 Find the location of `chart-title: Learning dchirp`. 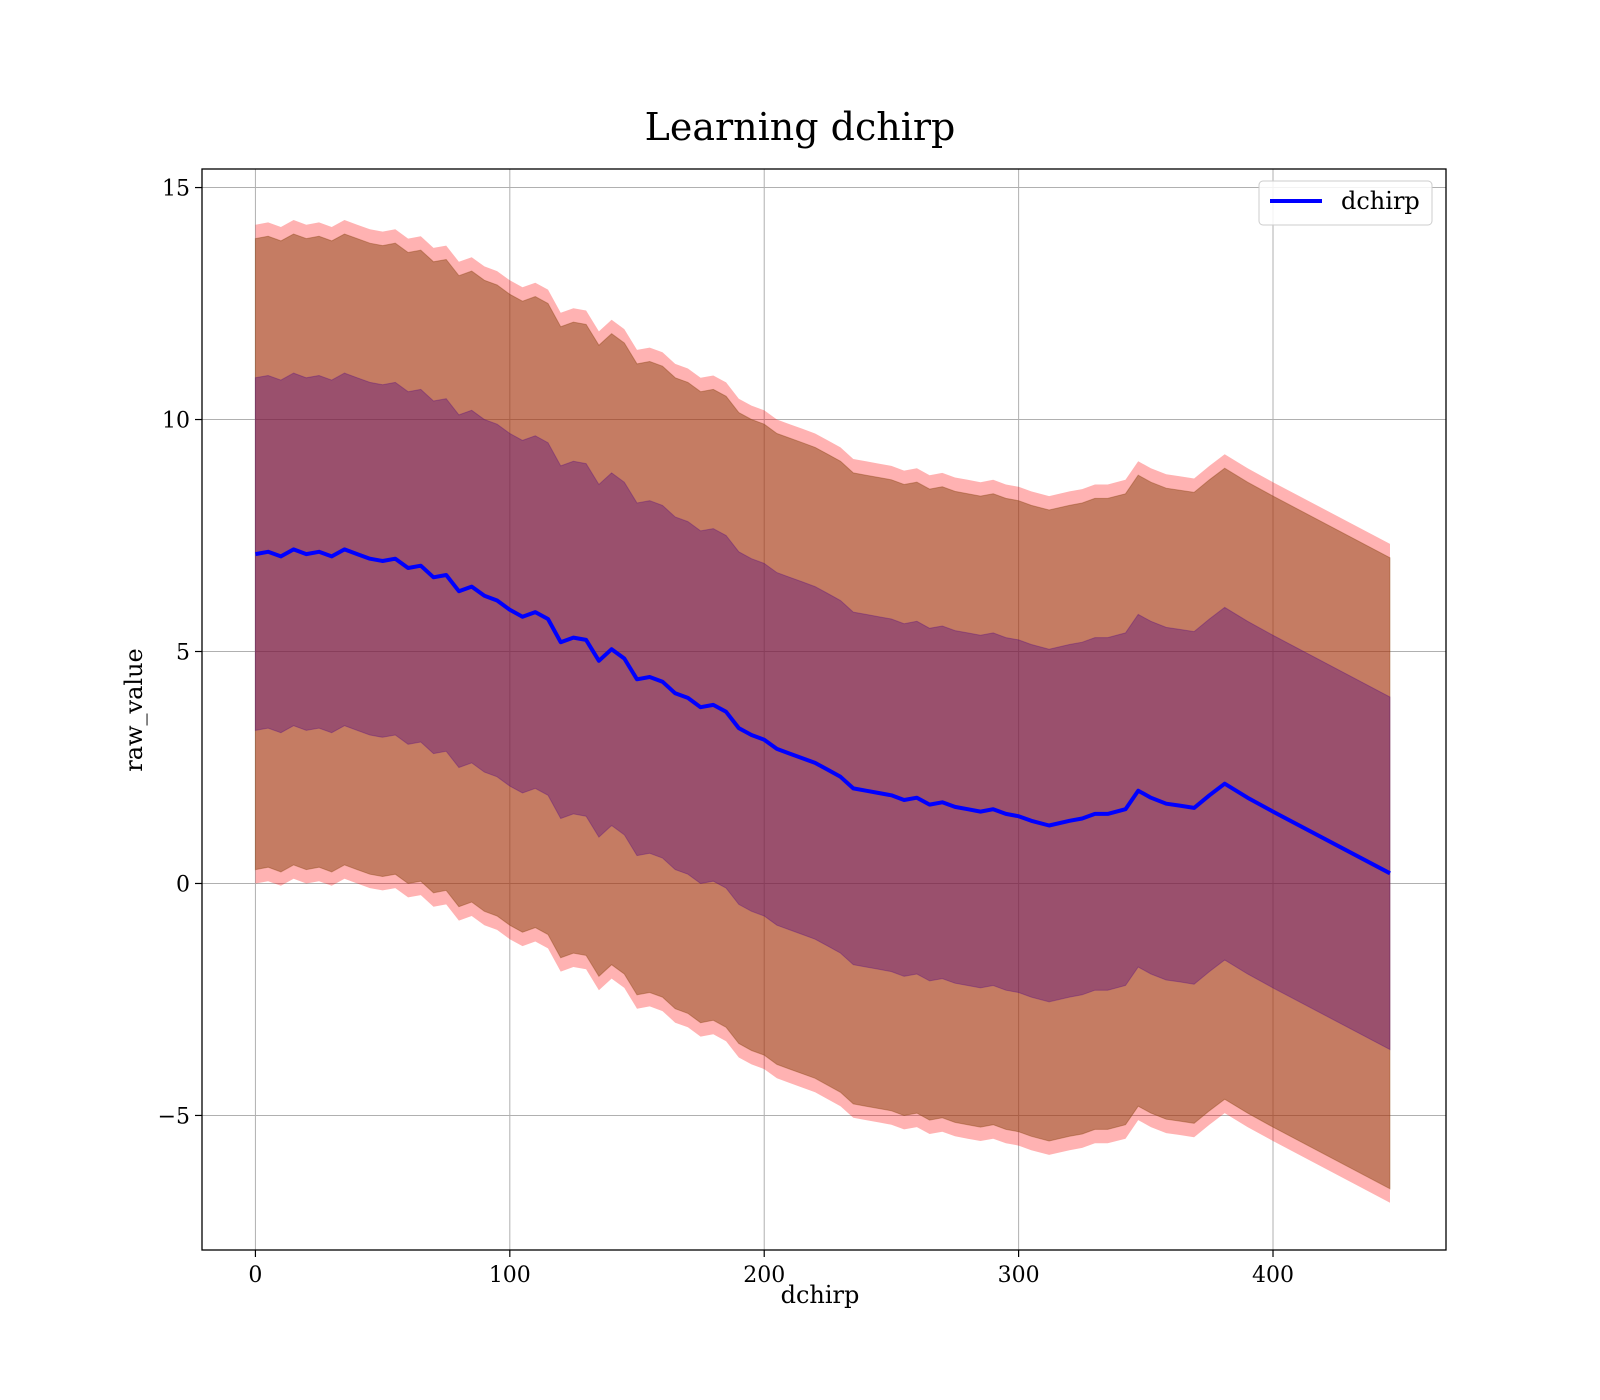

chart-title: Learning dchirp is located at coordinates (800, 127).